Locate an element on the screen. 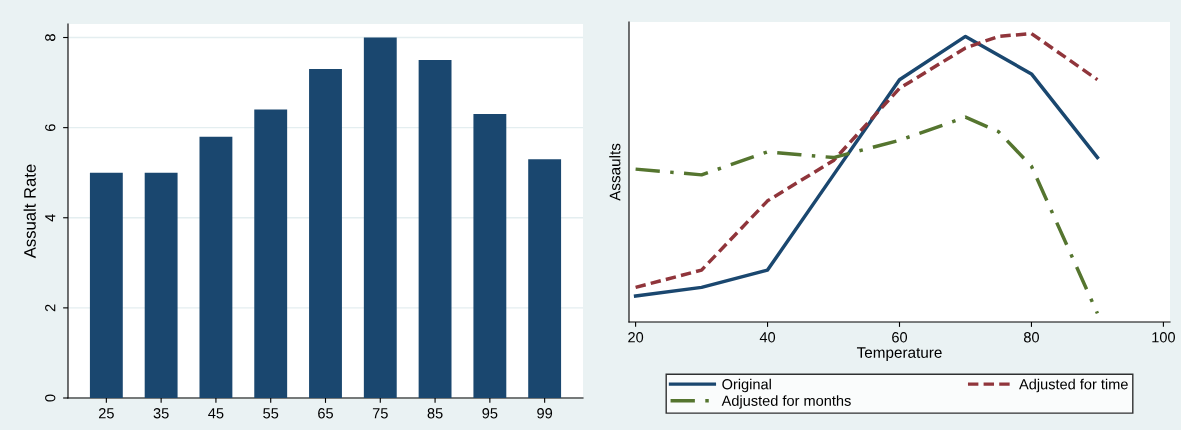 This screenshot has width=1181, height=430. x-tick-label: 75 is located at coordinates (380, 413).